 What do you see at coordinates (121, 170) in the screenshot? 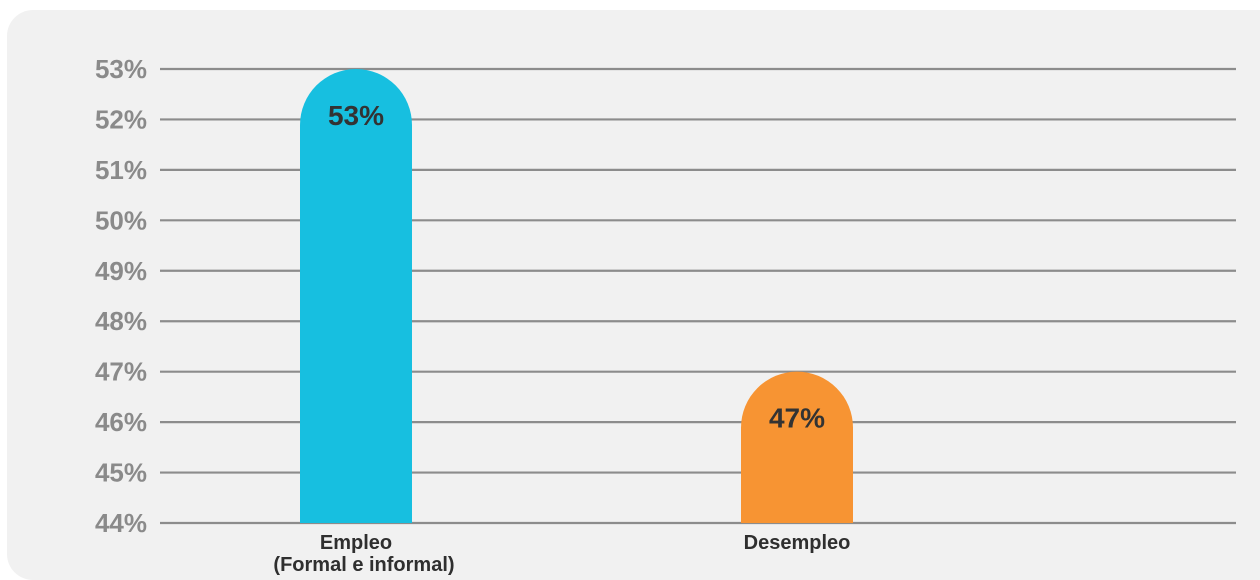
I see `y-tick-label: 51%` at bounding box center [121, 170].